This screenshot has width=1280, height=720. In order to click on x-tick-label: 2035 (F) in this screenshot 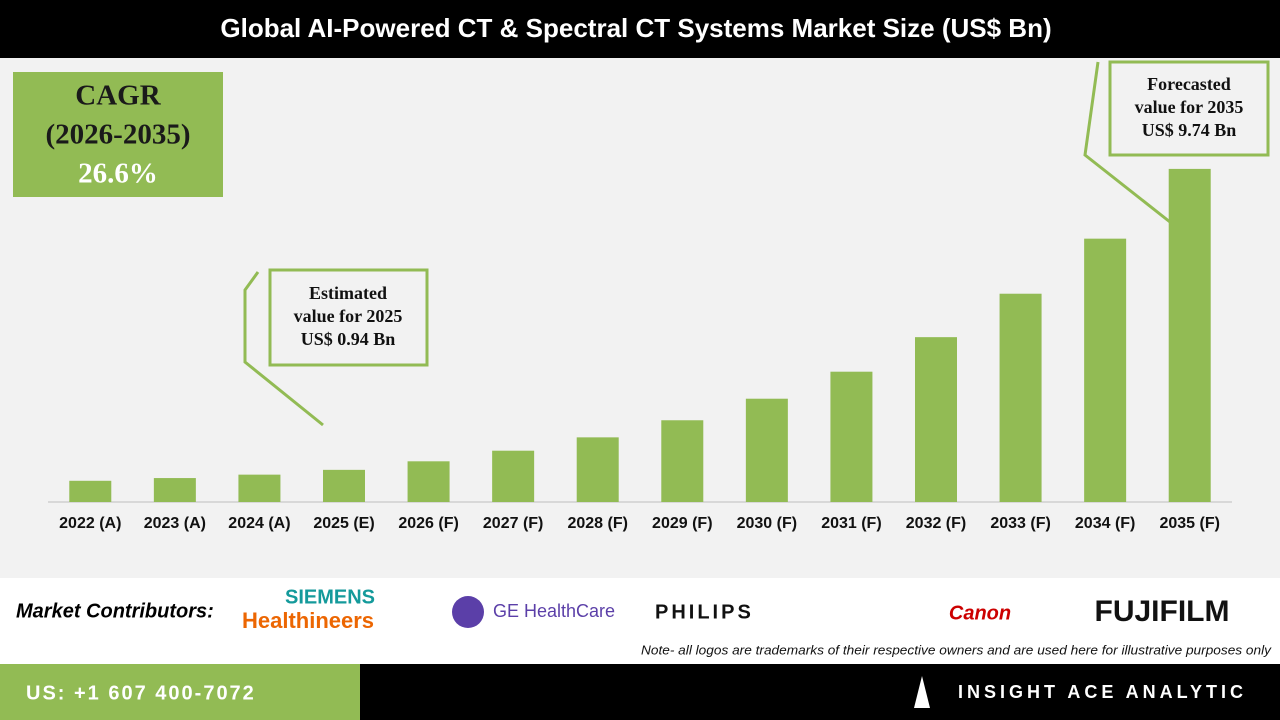, I will do `click(1189, 523)`.